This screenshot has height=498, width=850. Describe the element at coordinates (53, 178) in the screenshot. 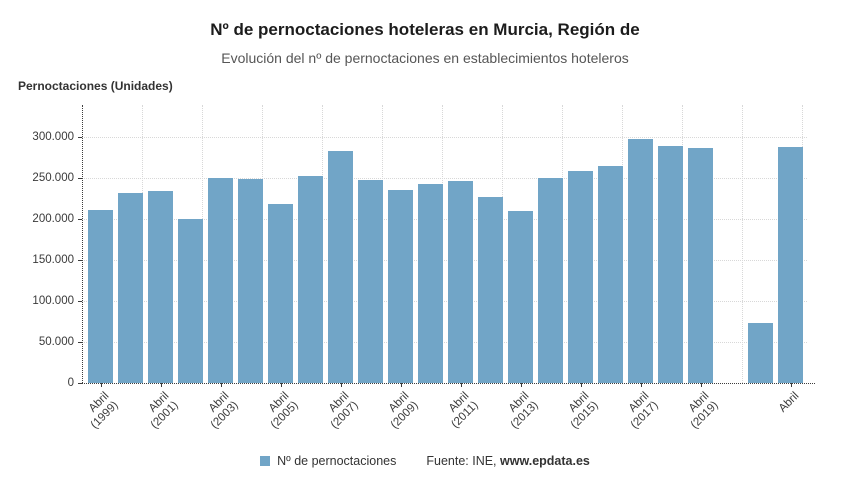

I see `y-axis-tick-label: 250.000` at that location.